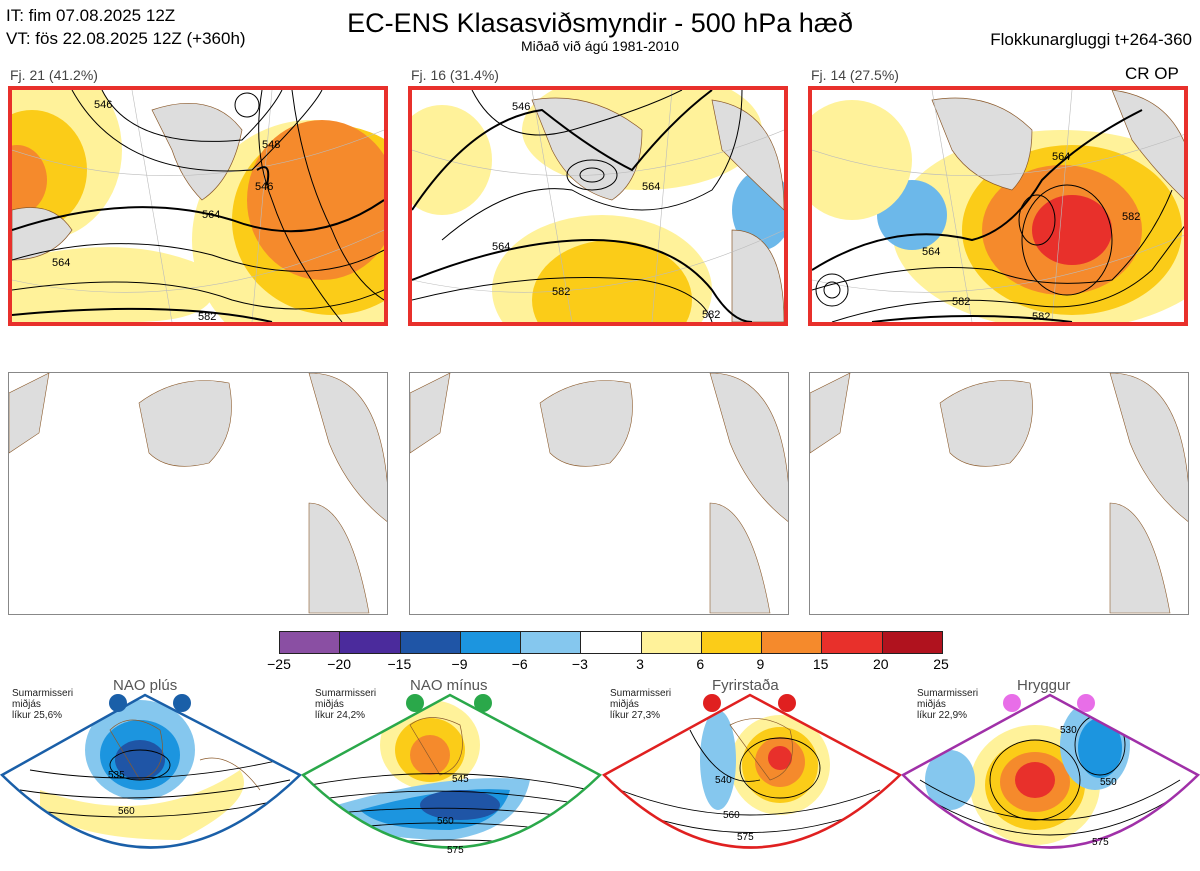 Image resolution: width=1200 pixels, height=871 pixels. I want to click on grid-lines, so click(198, 206).